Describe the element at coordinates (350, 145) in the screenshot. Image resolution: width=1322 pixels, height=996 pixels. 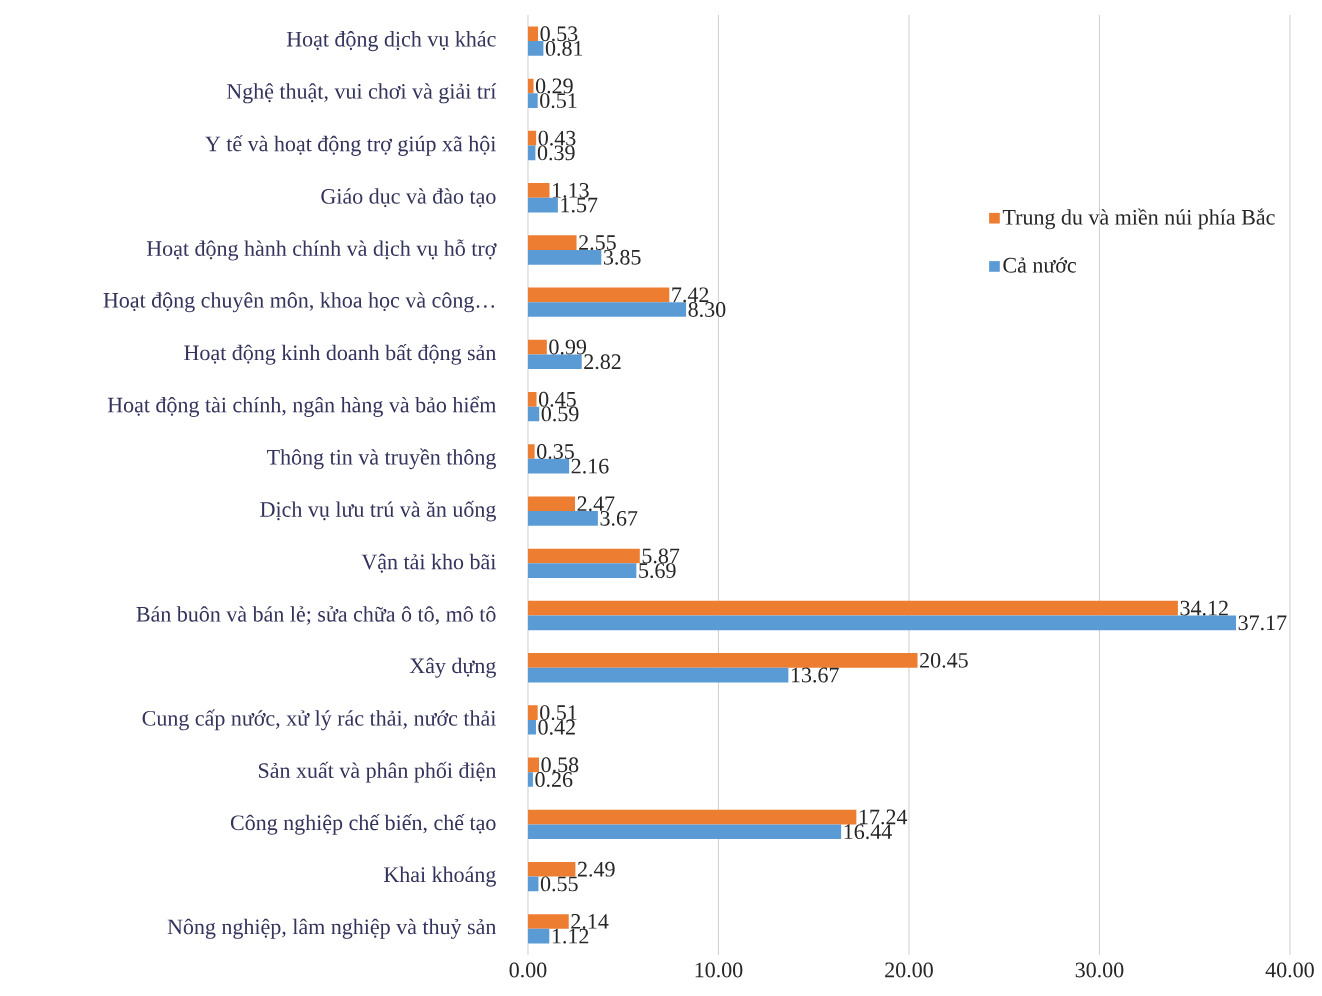
I see `y-tick-label: Y tế và hoạt động trợ giúp xã hội` at that location.